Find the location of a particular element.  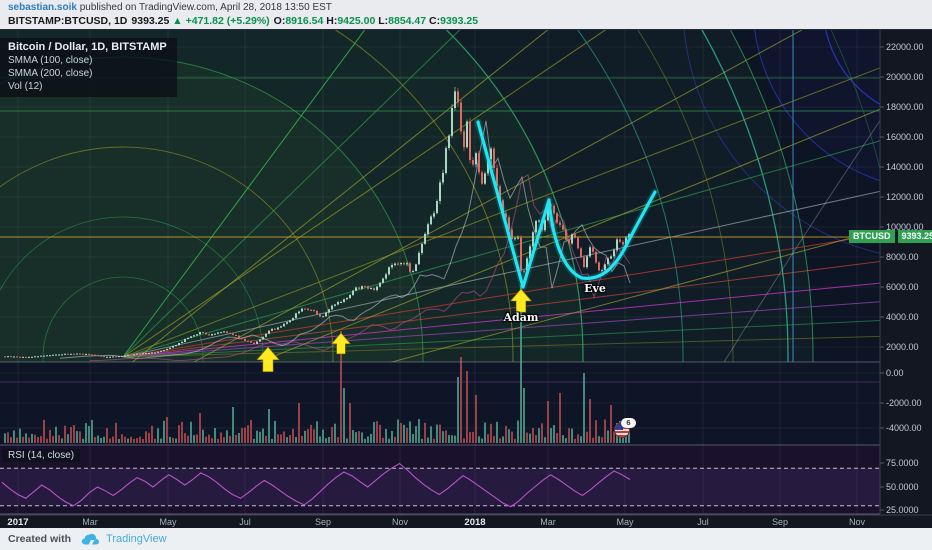

rsi-pane-background is located at coordinates (440, 480).